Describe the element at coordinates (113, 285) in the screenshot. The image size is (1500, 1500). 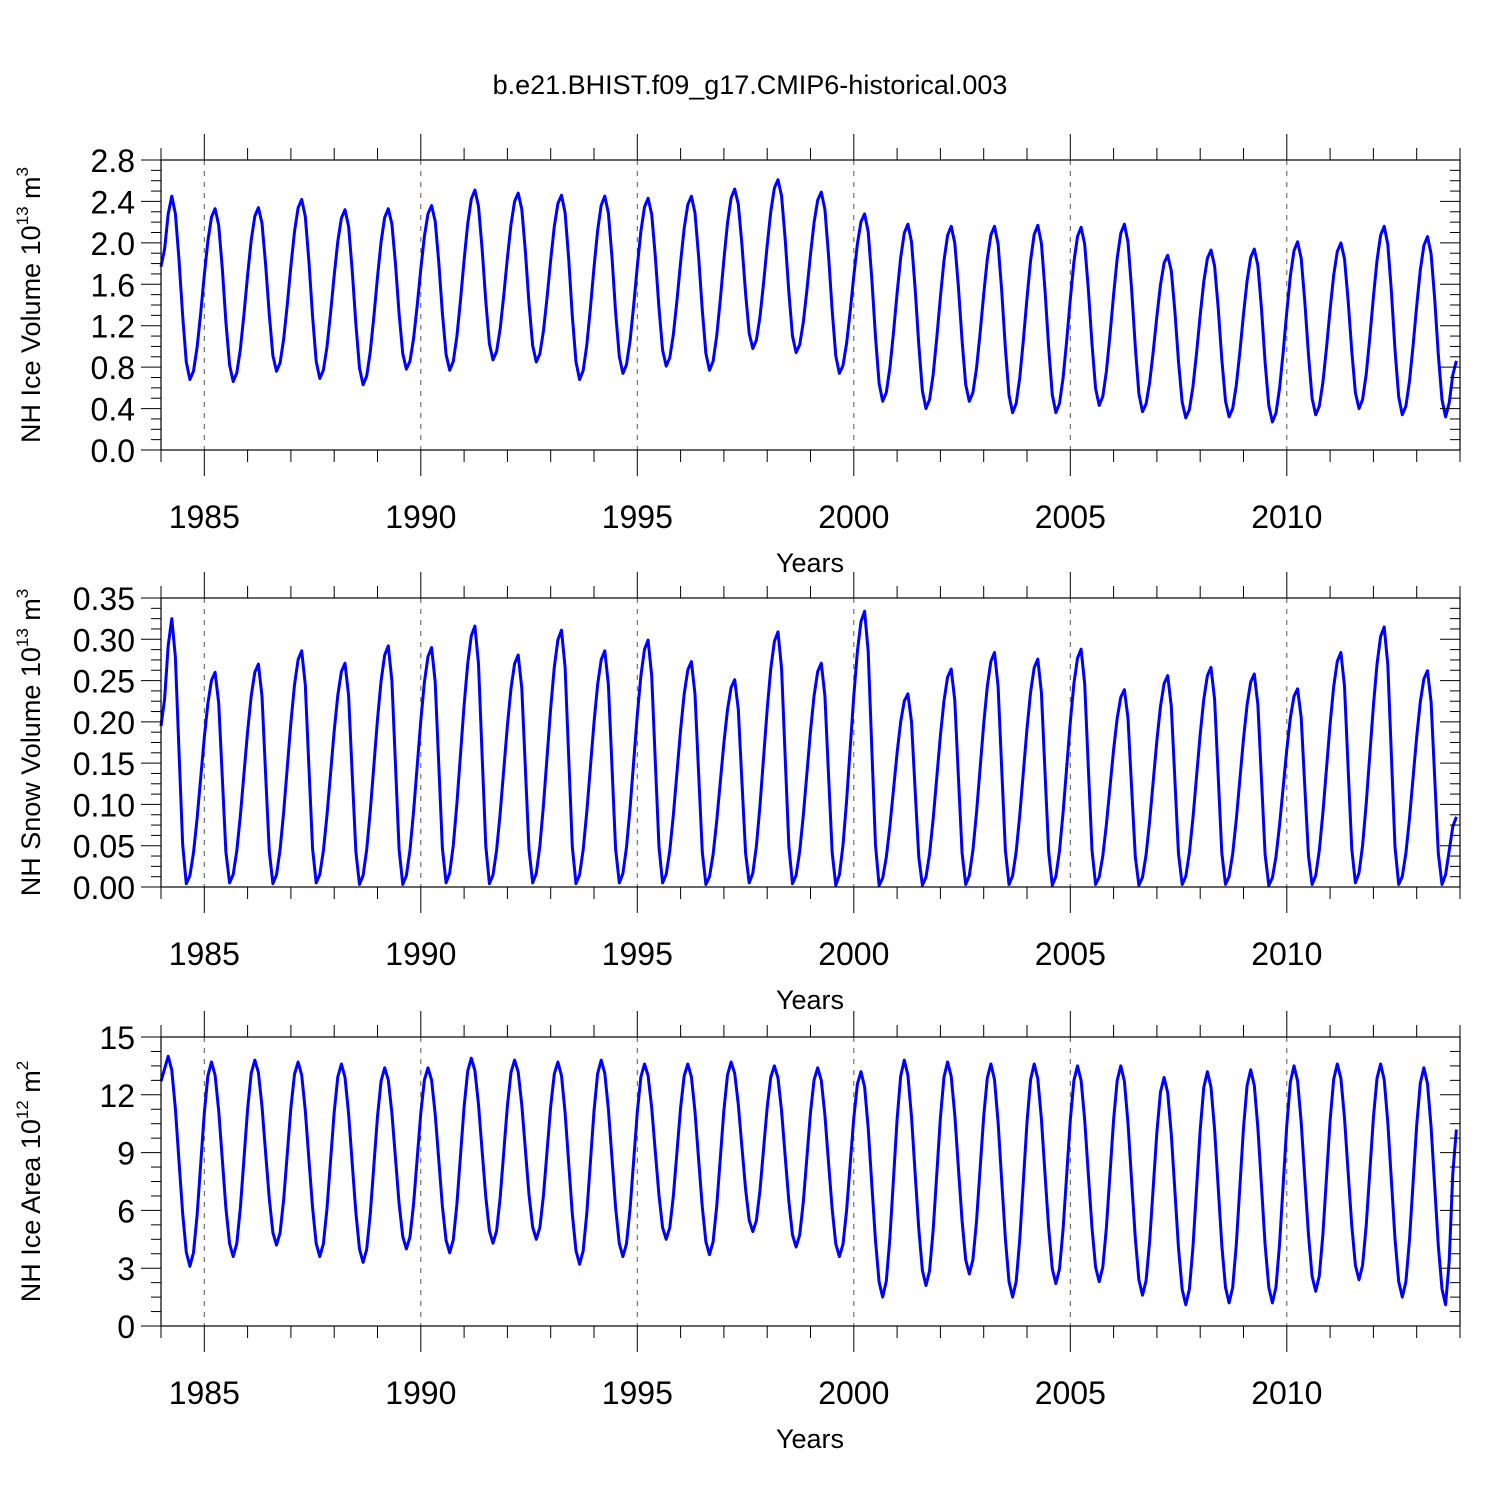
I see `y-tick-label: 1.6` at that location.